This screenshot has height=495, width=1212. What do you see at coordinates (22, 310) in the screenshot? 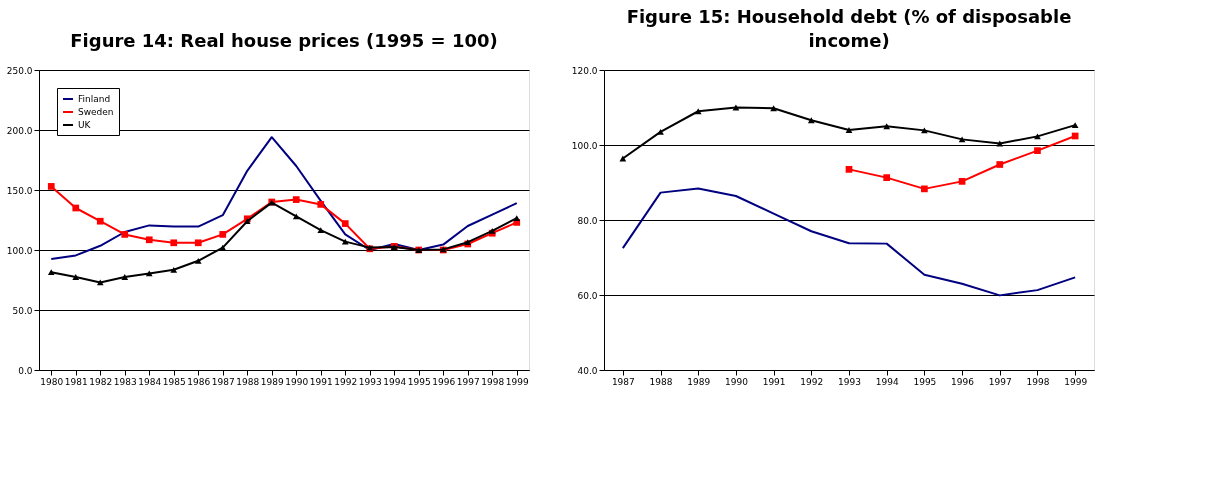
I see `y-tick-label: 50.0` at bounding box center [22, 310].